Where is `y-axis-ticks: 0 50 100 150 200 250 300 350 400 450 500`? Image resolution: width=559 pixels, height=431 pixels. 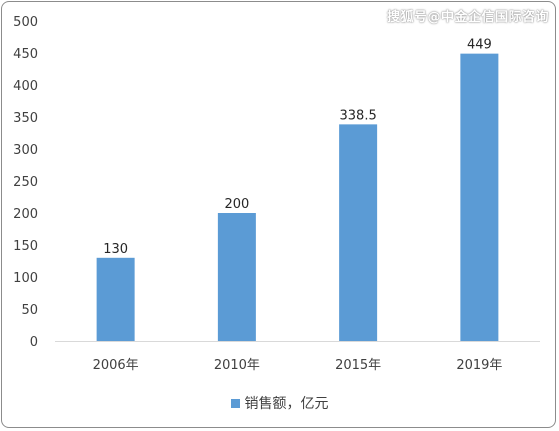
y-axis-ticks: 0 50 100 150 200 250 300 350 400 450 500 is located at coordinates (25, 182).